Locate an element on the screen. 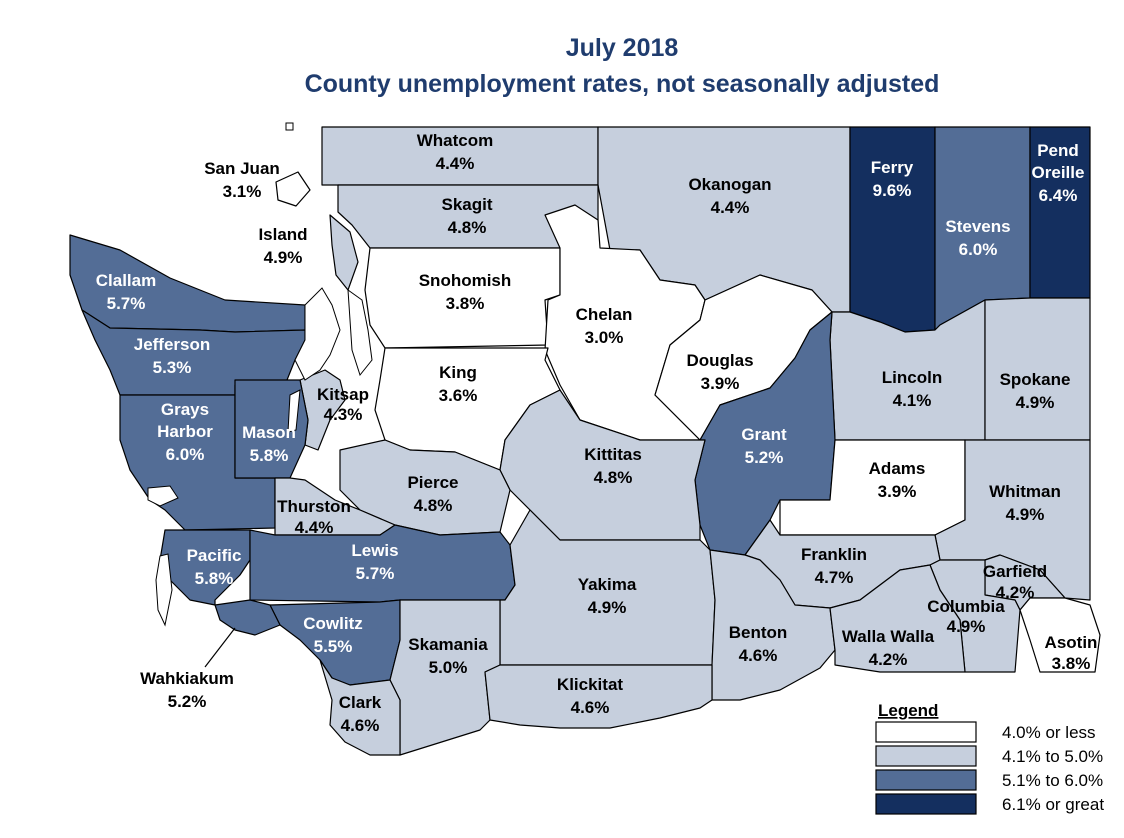  county-label-lewis: Lewis 5.7% is located at coordinates (374, 562).